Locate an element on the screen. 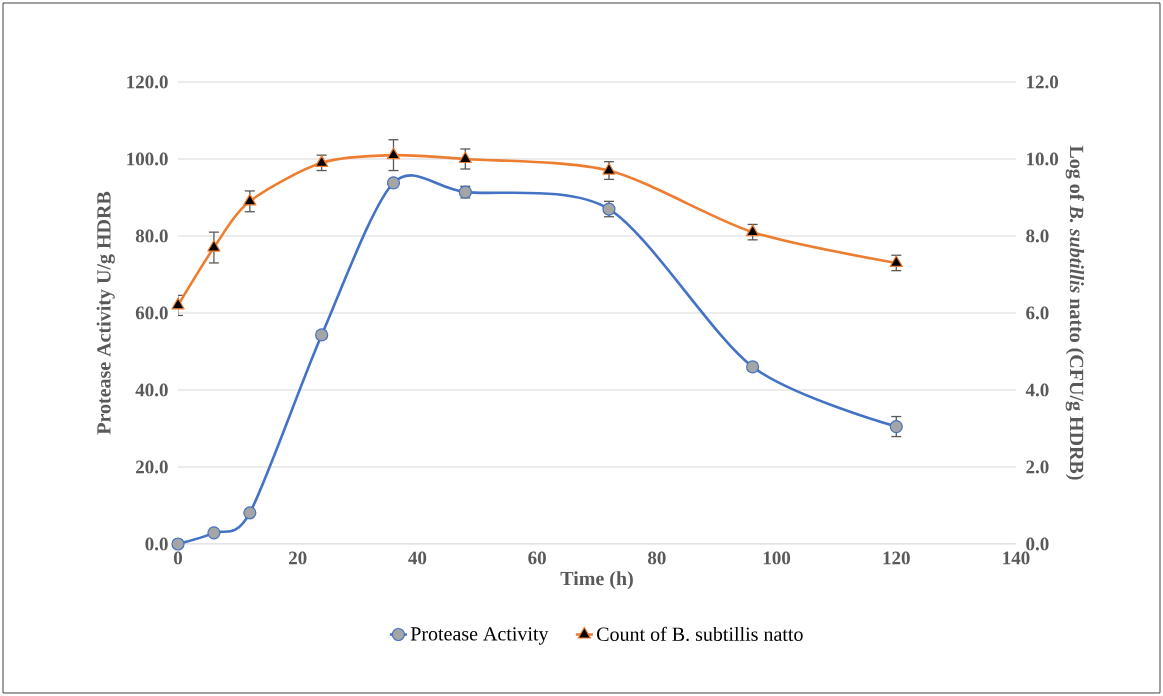  y2-tick-label: 0.0 is located at coordinates (1037, 544).